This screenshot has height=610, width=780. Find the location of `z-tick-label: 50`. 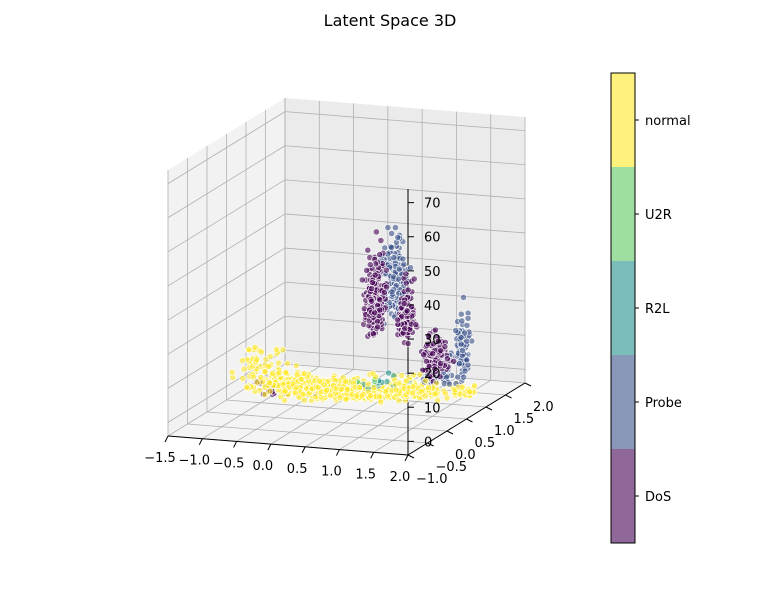

z-tick-label: 50 is located at coordinates (432, 272).